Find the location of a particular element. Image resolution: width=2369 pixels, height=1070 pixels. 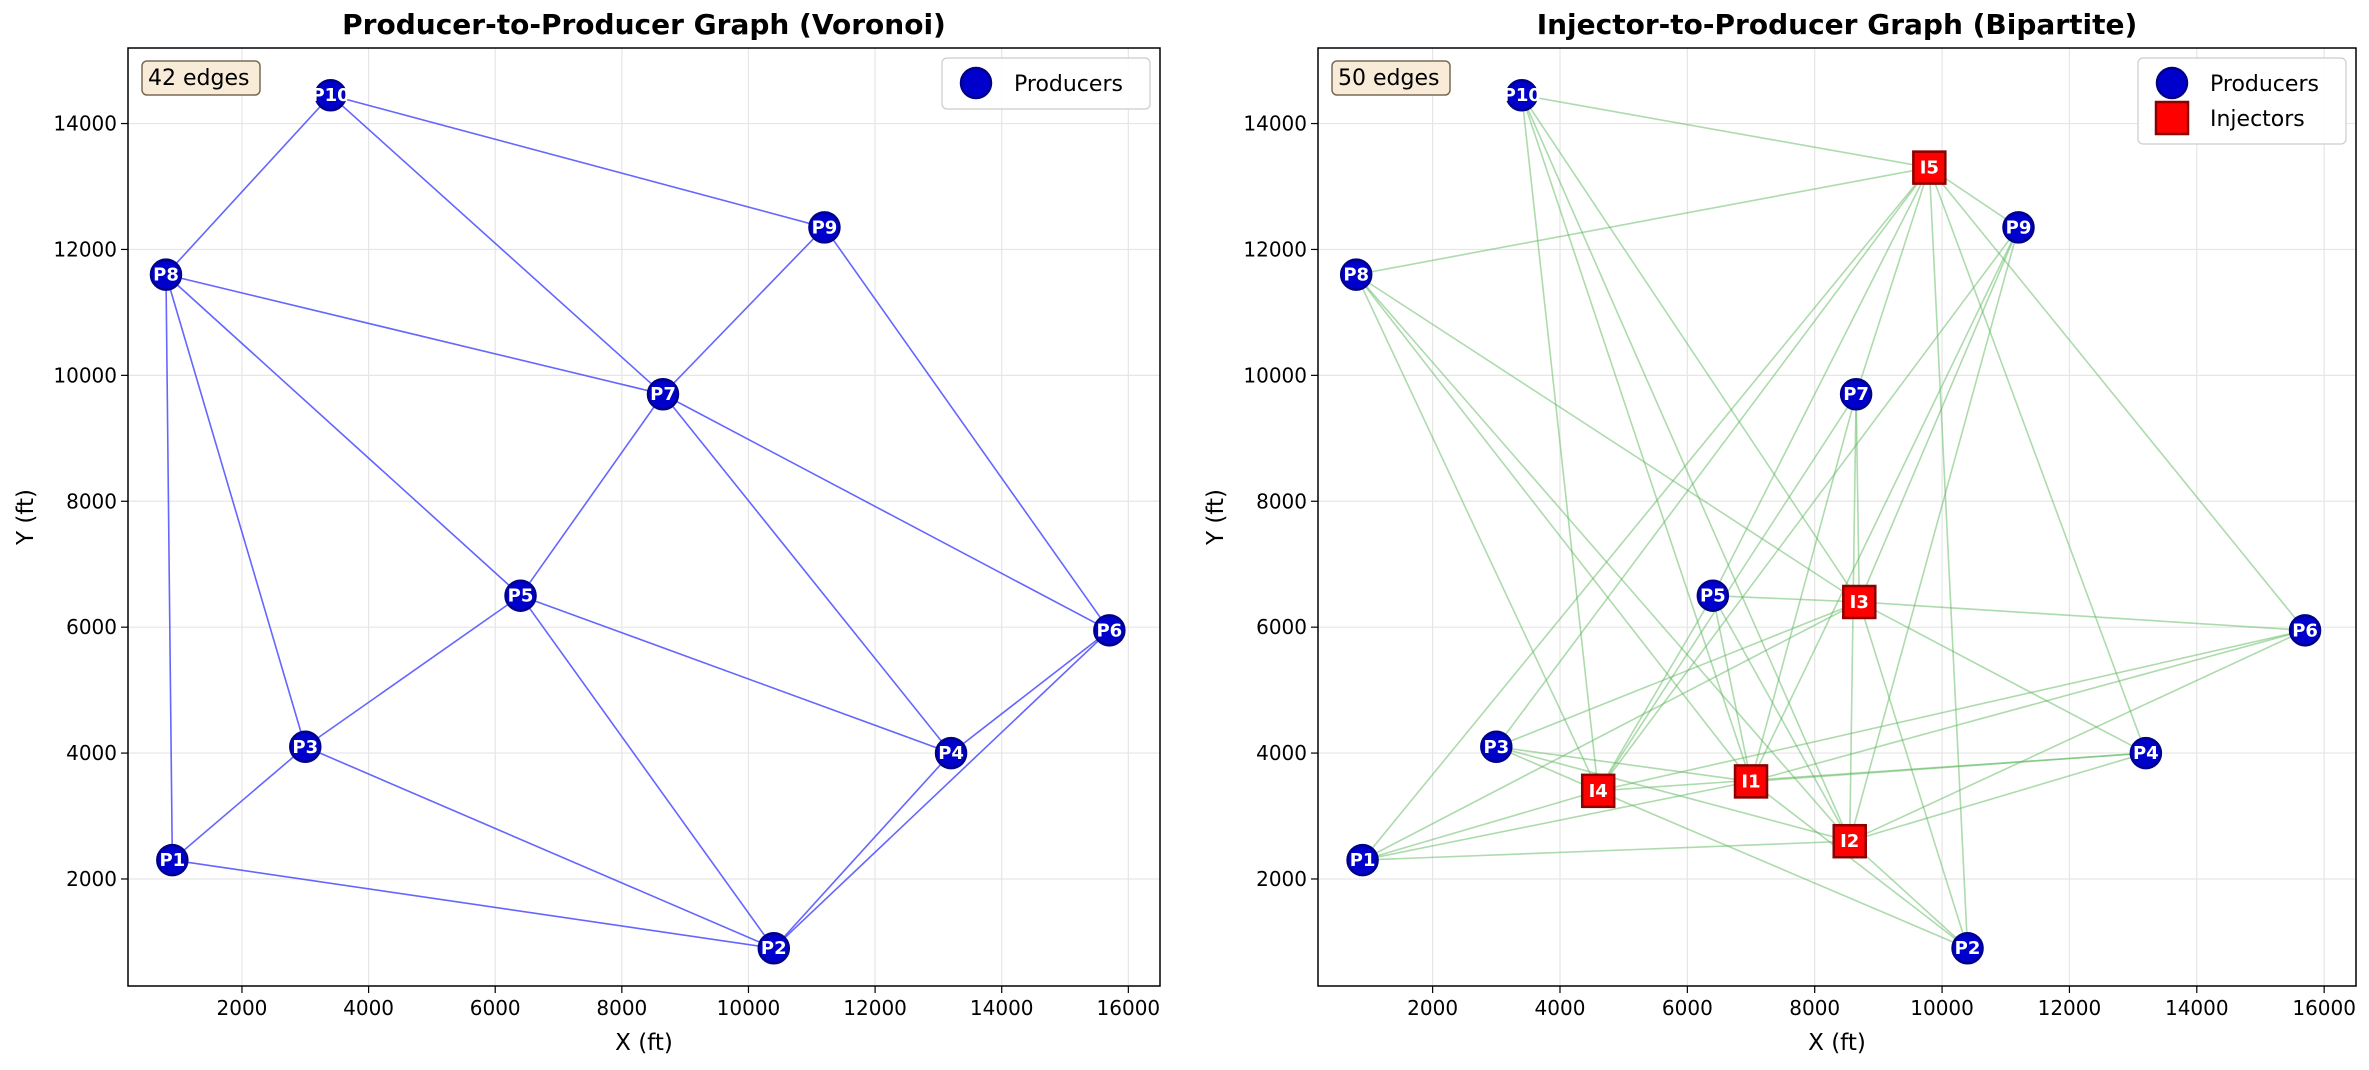

y-tick-label: 12000 is located at coordinates (1275, 249).